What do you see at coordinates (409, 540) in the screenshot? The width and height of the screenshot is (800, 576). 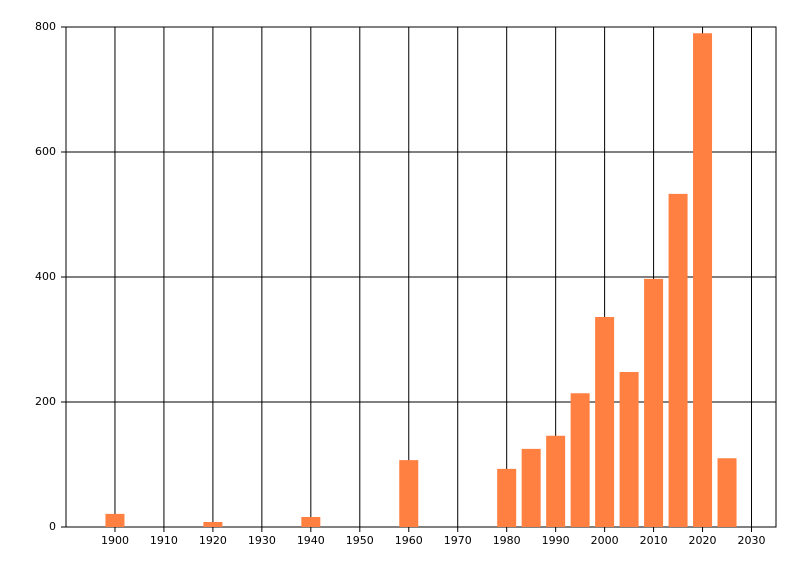 I see `x-tick-label: 1960` at bounding box center [409, 540].